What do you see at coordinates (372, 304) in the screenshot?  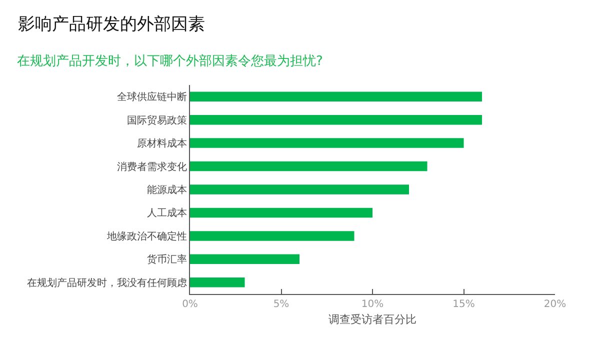 I see `x-tick-label: 10%` at bounding box center [372, 304].